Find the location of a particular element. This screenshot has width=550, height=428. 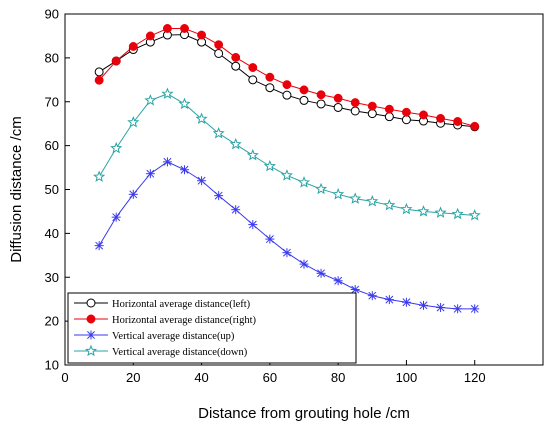

x-tick-label: 80 is located at coordinates (338, 377).